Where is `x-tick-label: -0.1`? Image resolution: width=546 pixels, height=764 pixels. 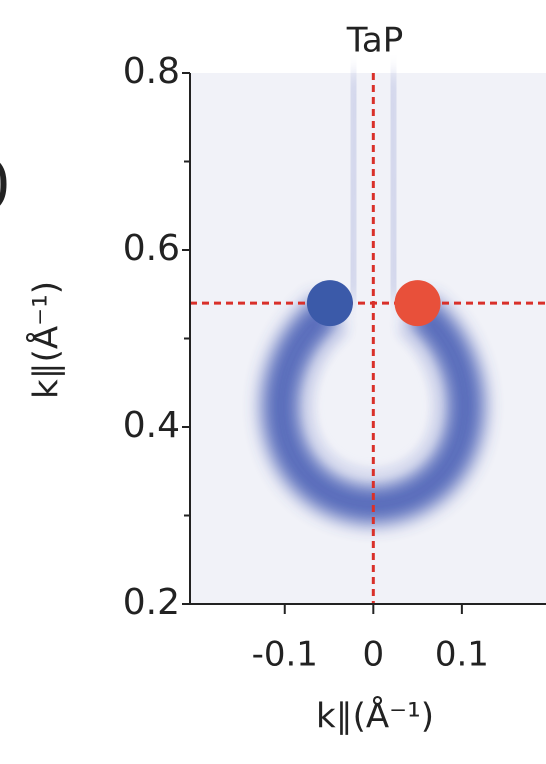
x-tick-label: -0.1 is located at coordinates (285, 655).